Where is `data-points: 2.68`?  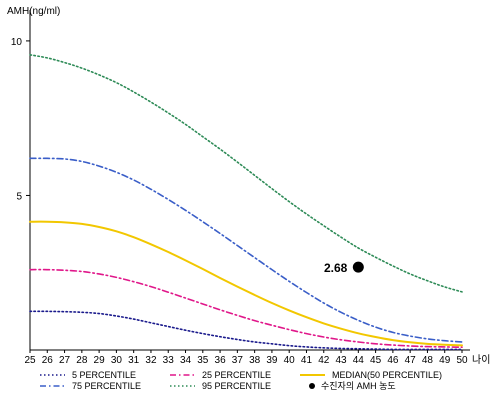
data-points: 2.68 is located at coordinates (344, 268).